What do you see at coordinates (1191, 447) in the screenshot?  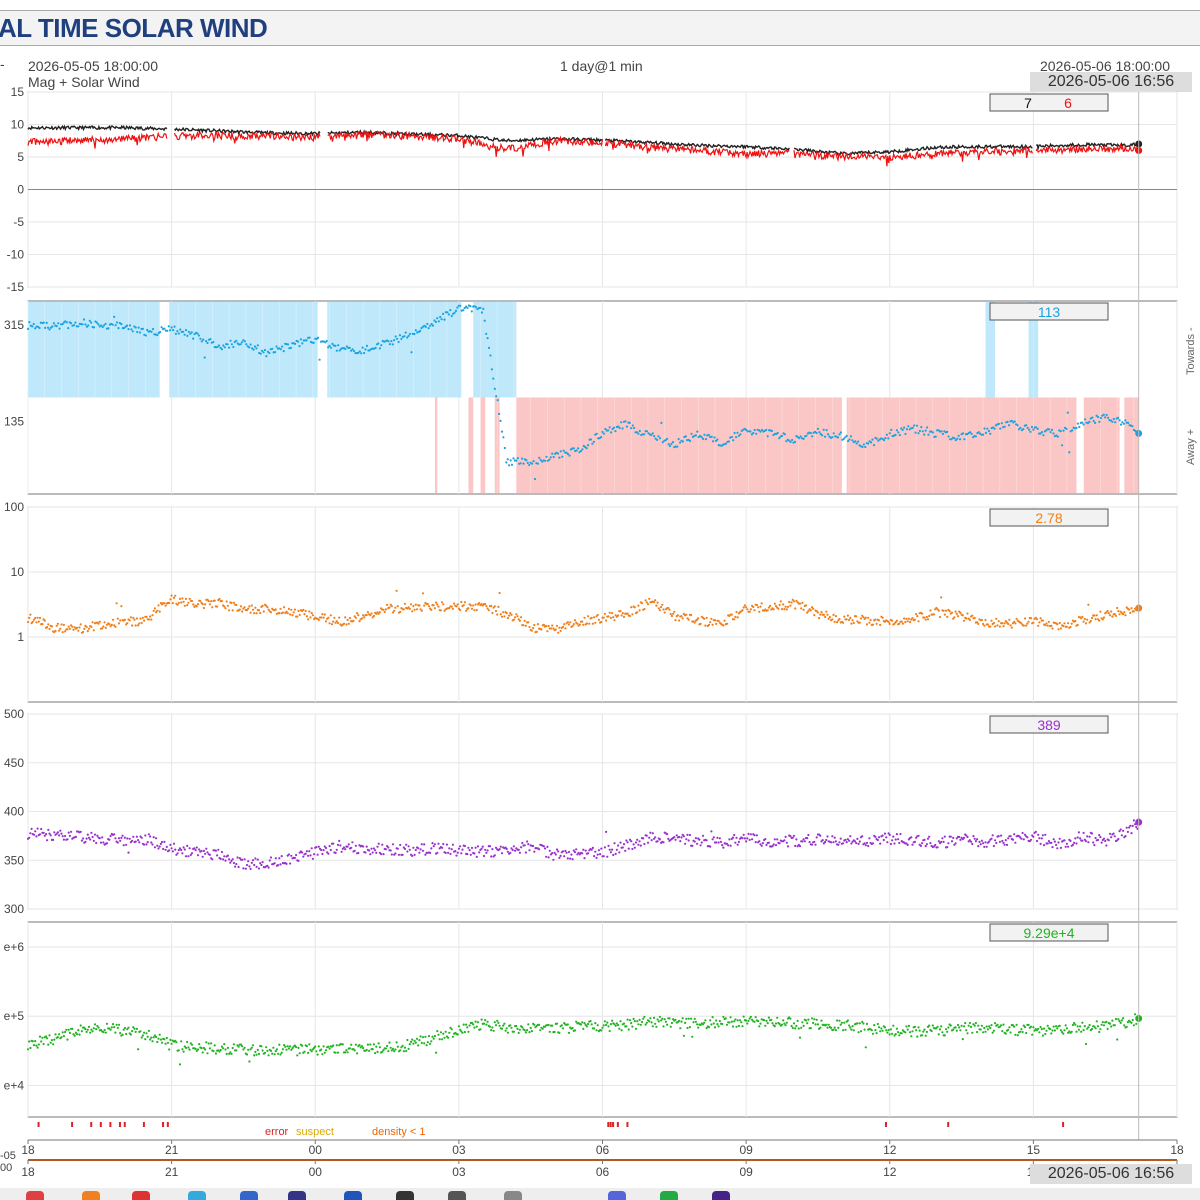 I see `away-label: Away +` at bounding box center [1191, 447].